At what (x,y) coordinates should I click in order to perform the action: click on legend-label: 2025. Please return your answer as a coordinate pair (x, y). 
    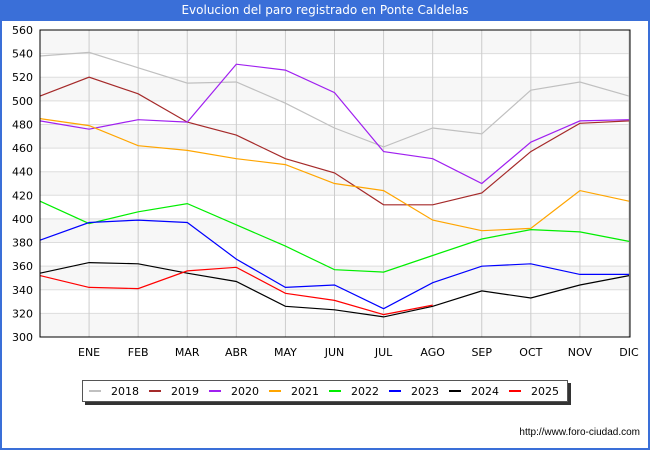
    Looking at the image, I should click on (545, 391).